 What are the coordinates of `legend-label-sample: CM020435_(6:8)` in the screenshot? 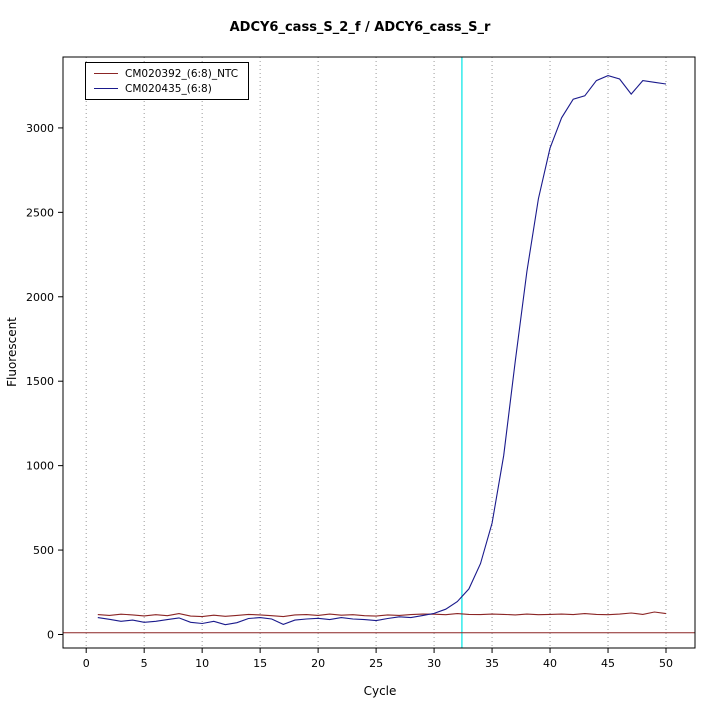 It's located at (168, 88).